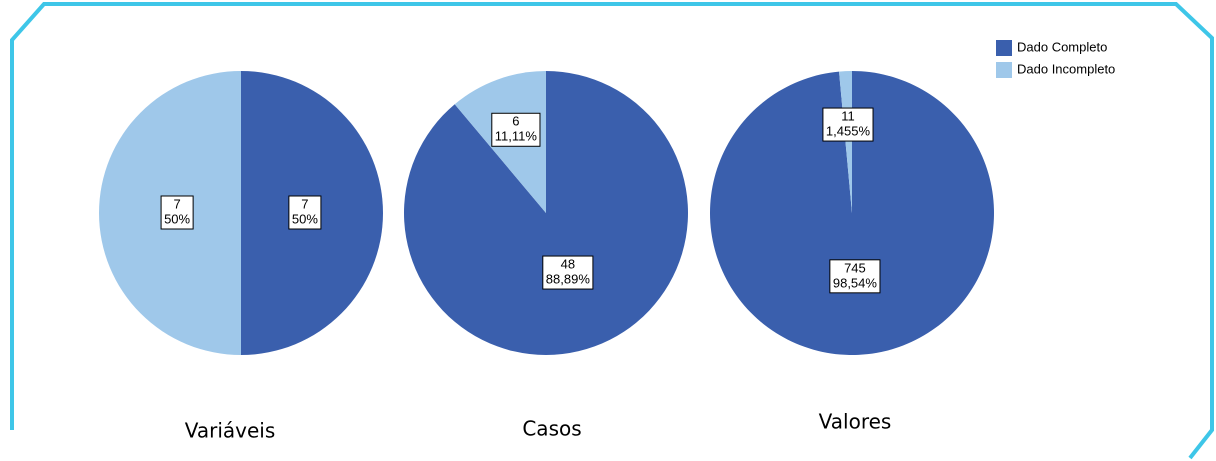  Describe the element at coordinates (568, 263) in the screenshot. I see `data-label-count: 48` at that location.